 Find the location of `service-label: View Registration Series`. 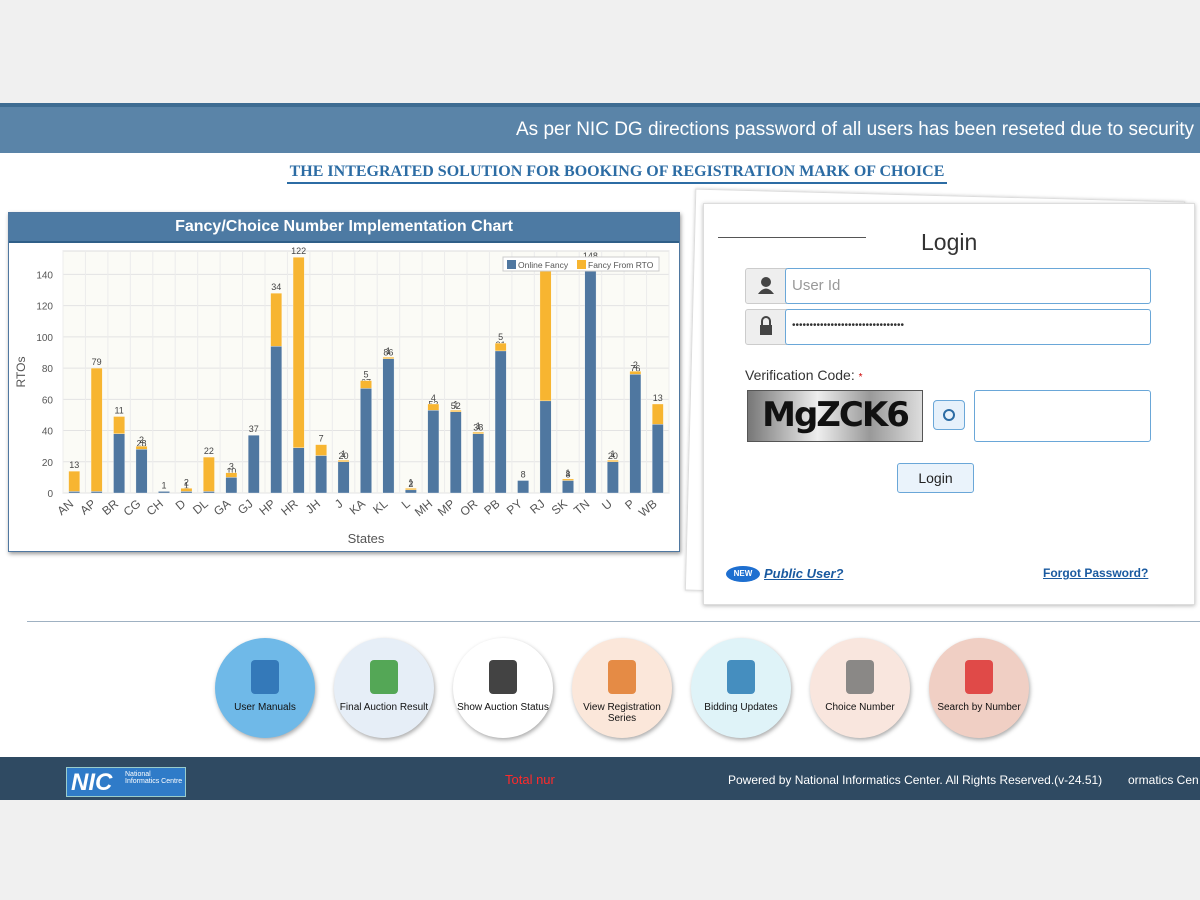

service-label: View Registration Series is located at coordinates (622, 713).